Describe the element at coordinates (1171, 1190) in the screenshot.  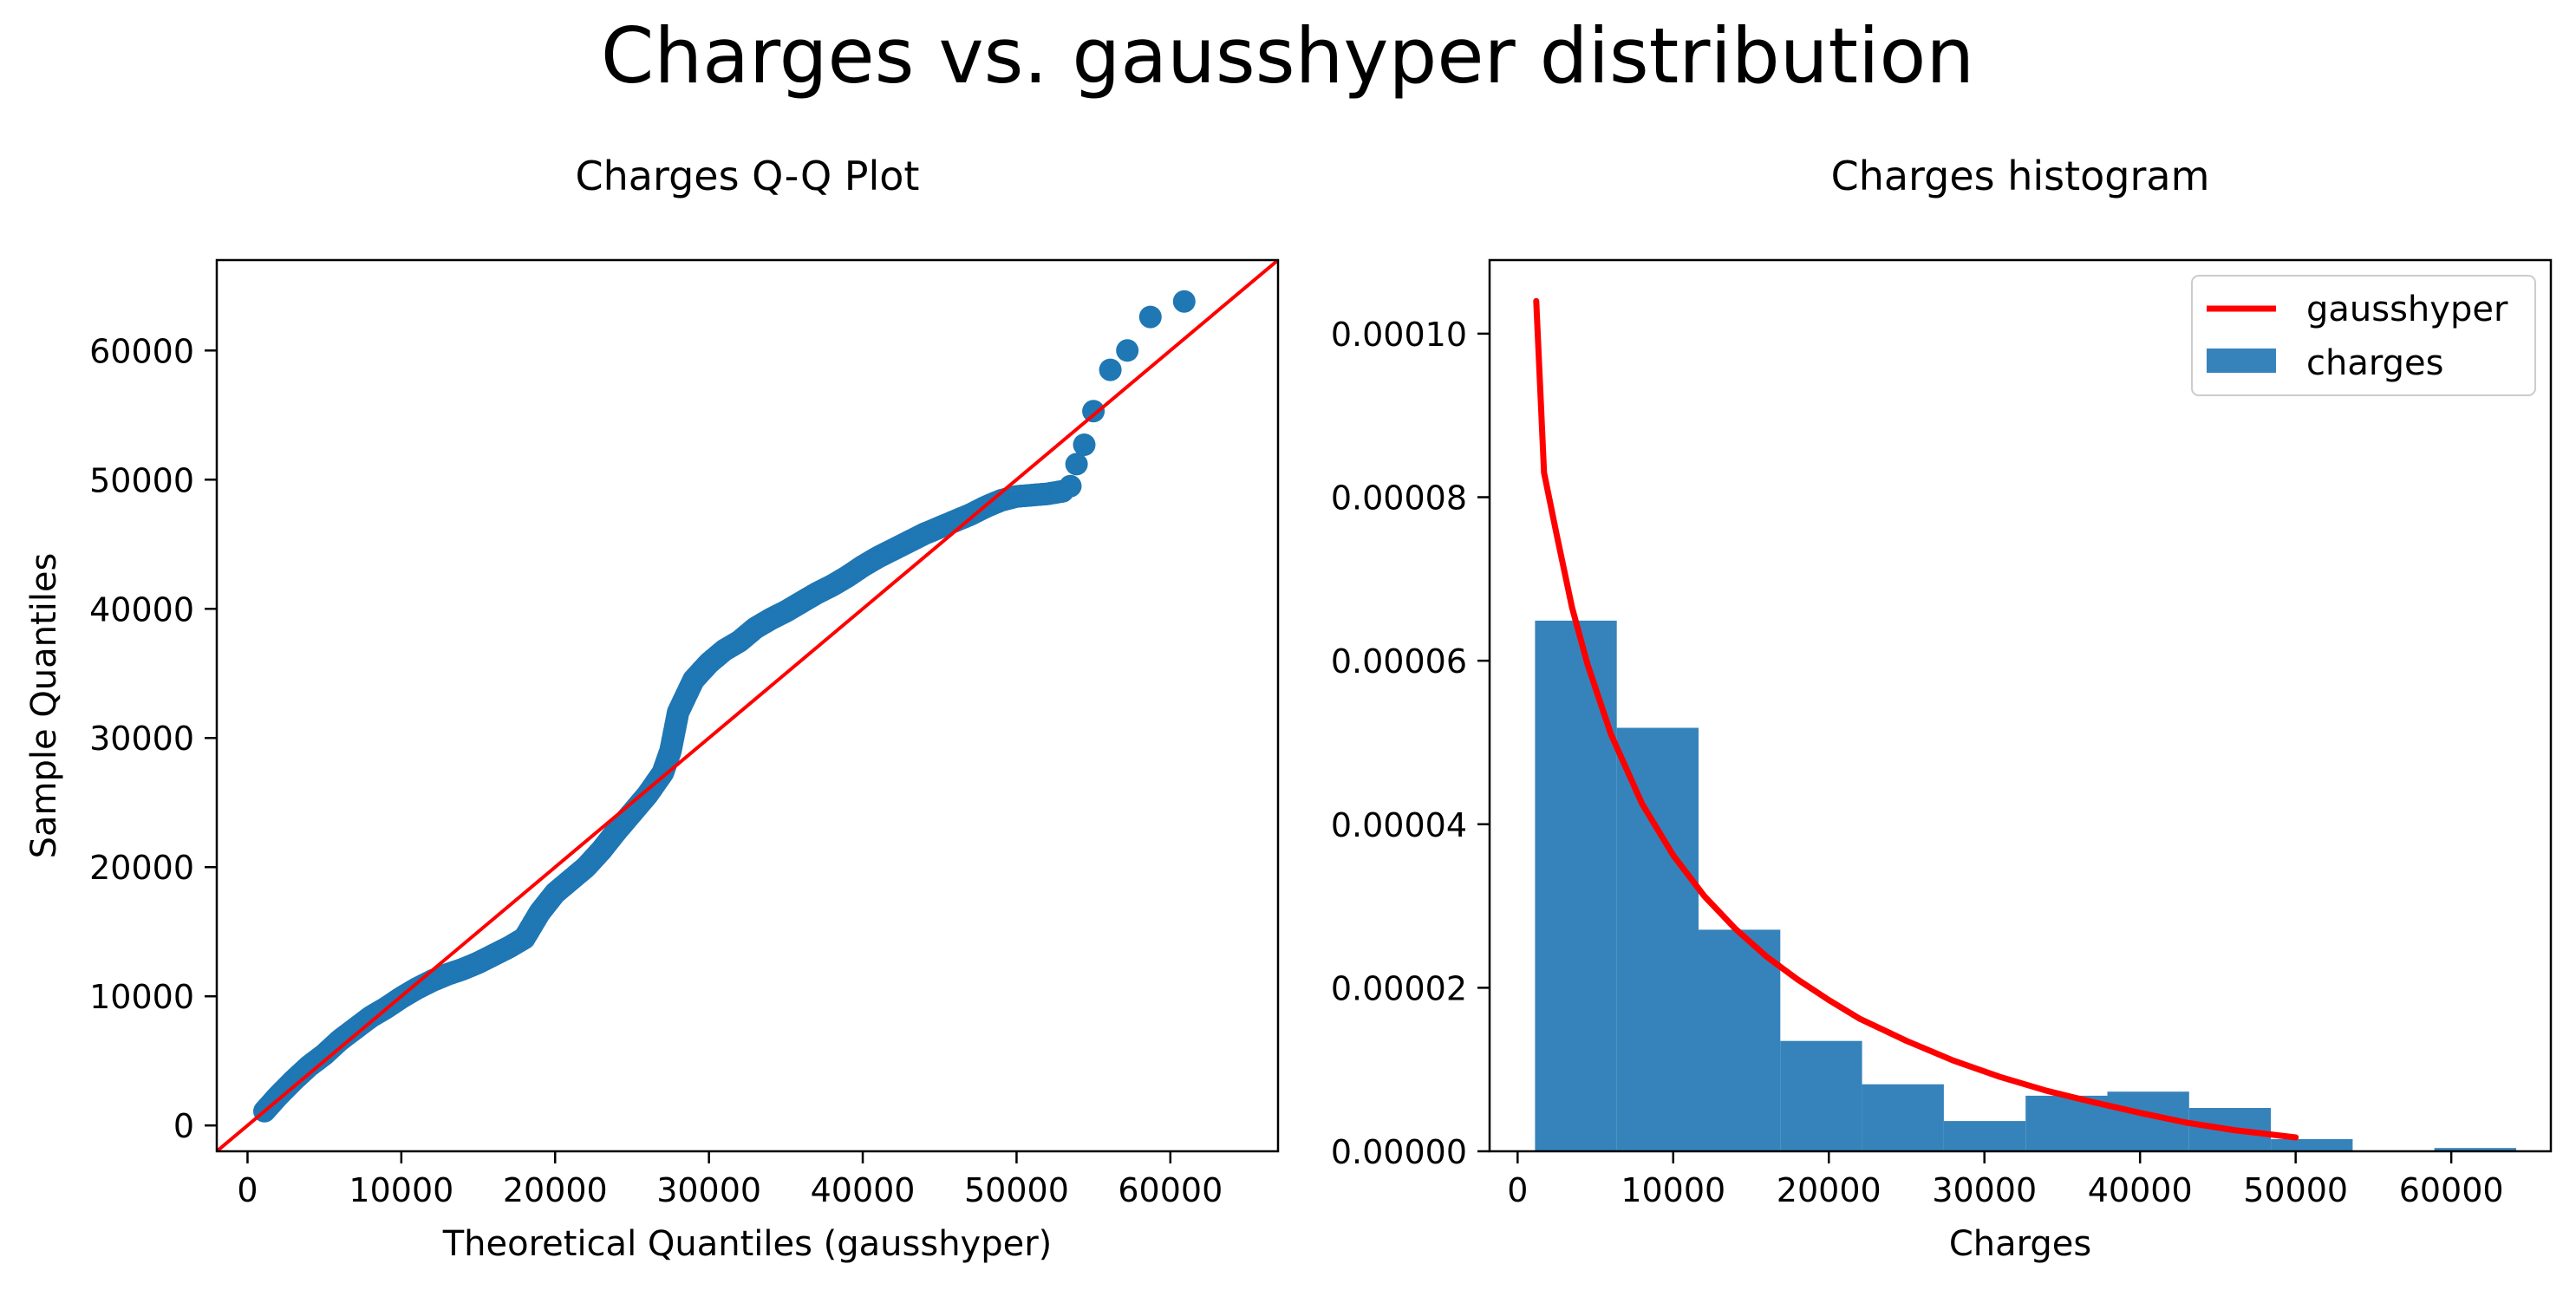
I see `qq-x-tick-label: 60000` at that location.